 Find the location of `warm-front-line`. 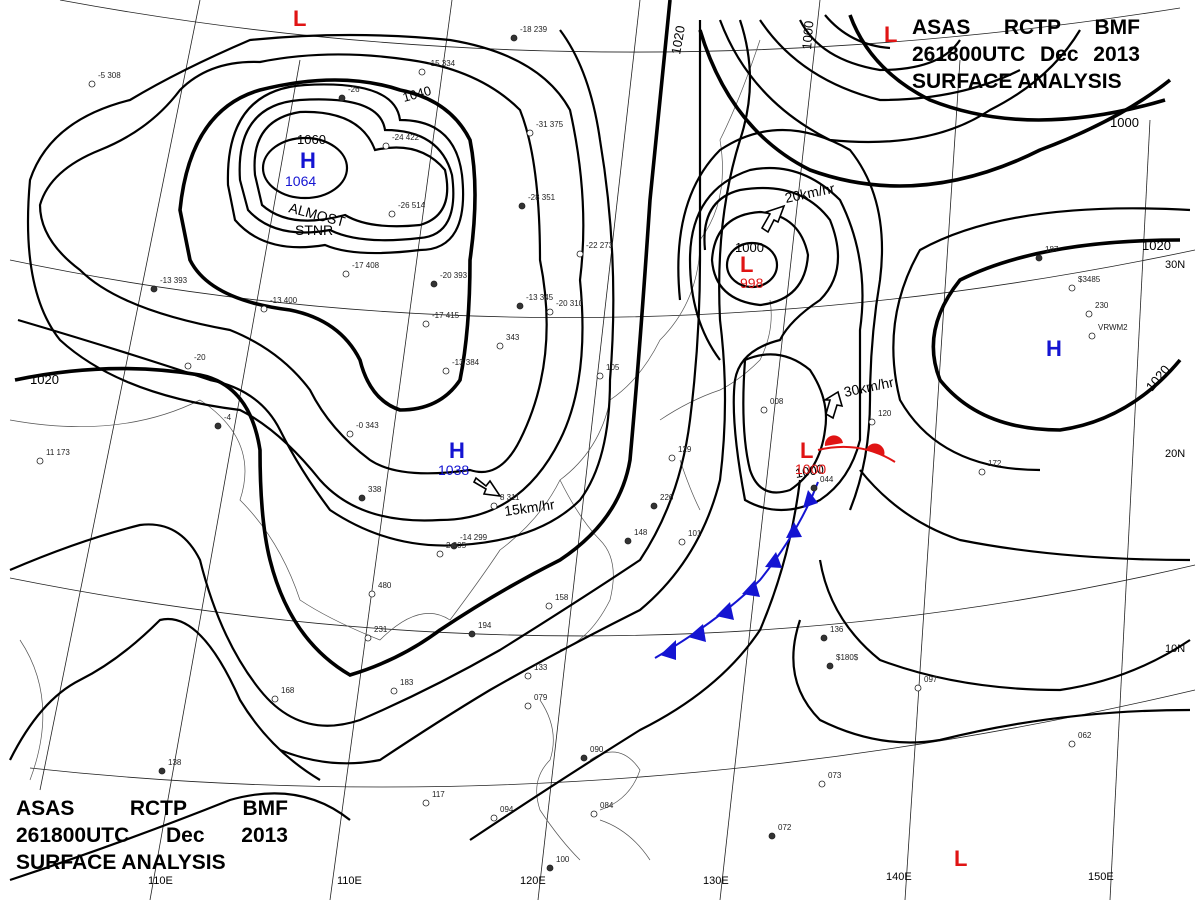

warm-front-line is located at coordinates (856, 454).